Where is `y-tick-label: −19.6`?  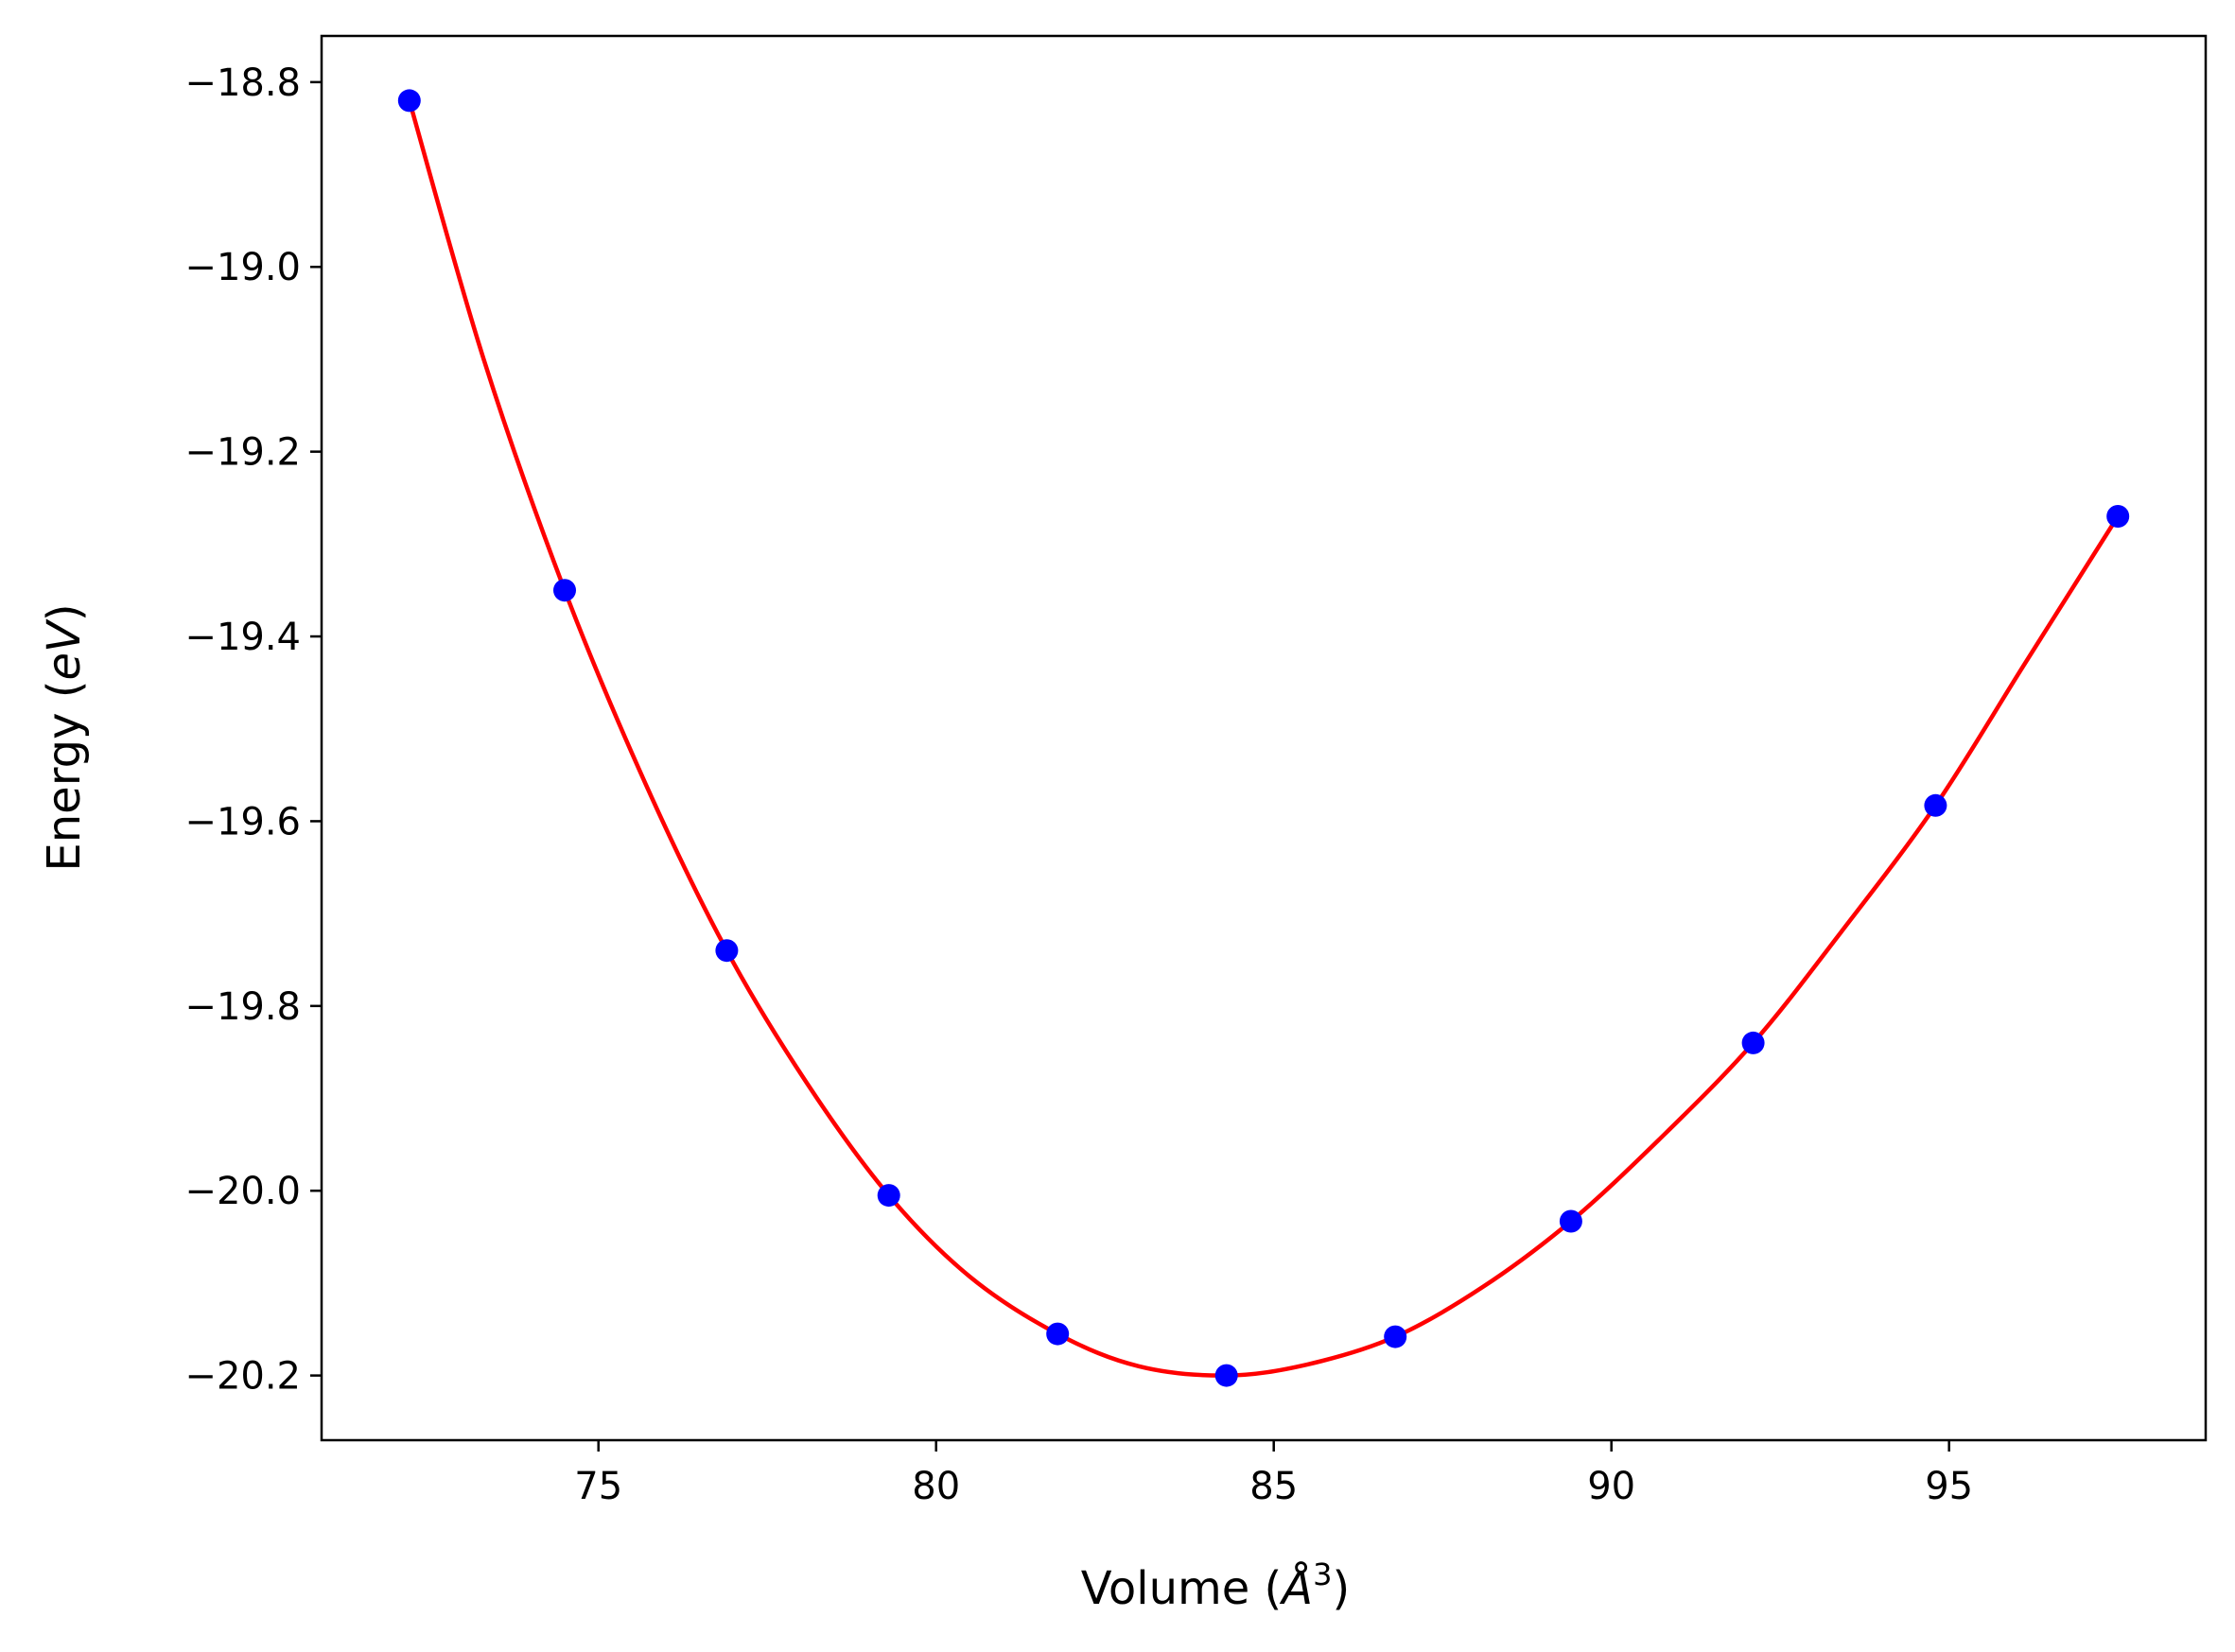
y-tick-label: −19.6 is located at coordinates (242, 822).